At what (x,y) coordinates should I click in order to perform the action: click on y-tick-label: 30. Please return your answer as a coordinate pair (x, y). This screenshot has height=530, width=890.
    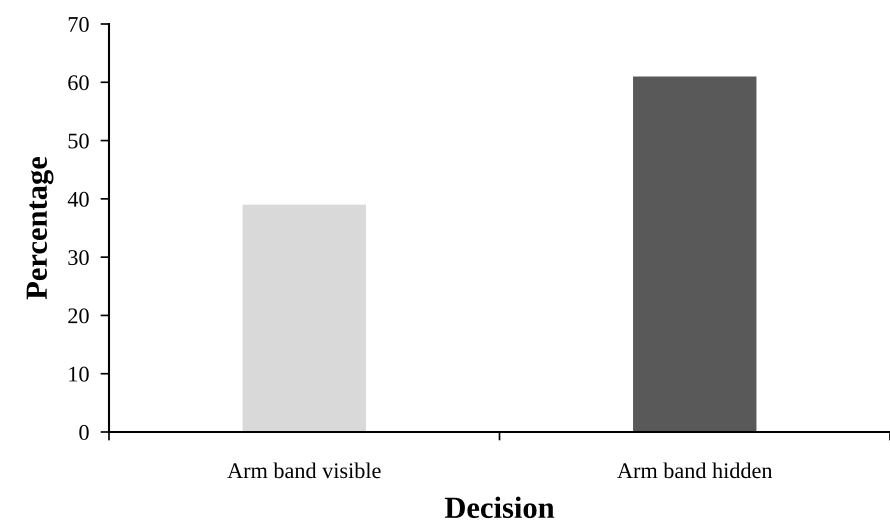
    Looking at the image, I should click on (78, 258).